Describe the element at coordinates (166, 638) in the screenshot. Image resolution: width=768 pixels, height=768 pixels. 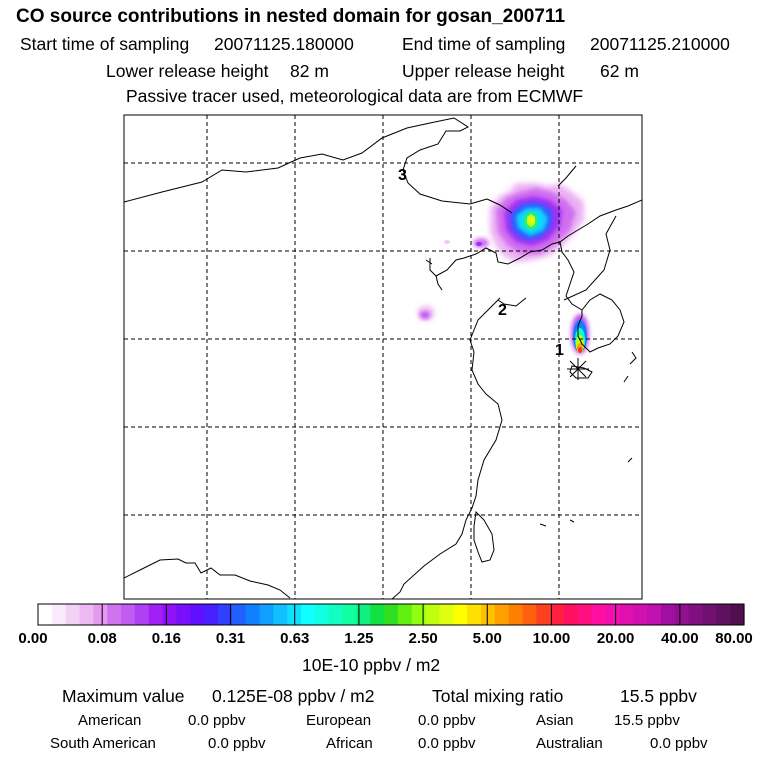
I see `colorbar-tick-label: 0.16` at that location.